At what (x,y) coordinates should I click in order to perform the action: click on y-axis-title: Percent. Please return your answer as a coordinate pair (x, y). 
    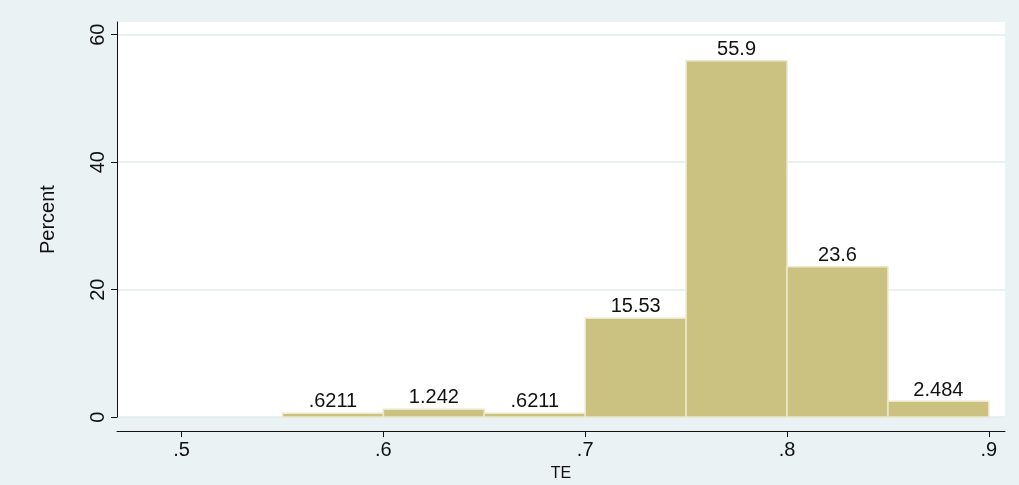
    Looking at the image, I should click on (47, 219).